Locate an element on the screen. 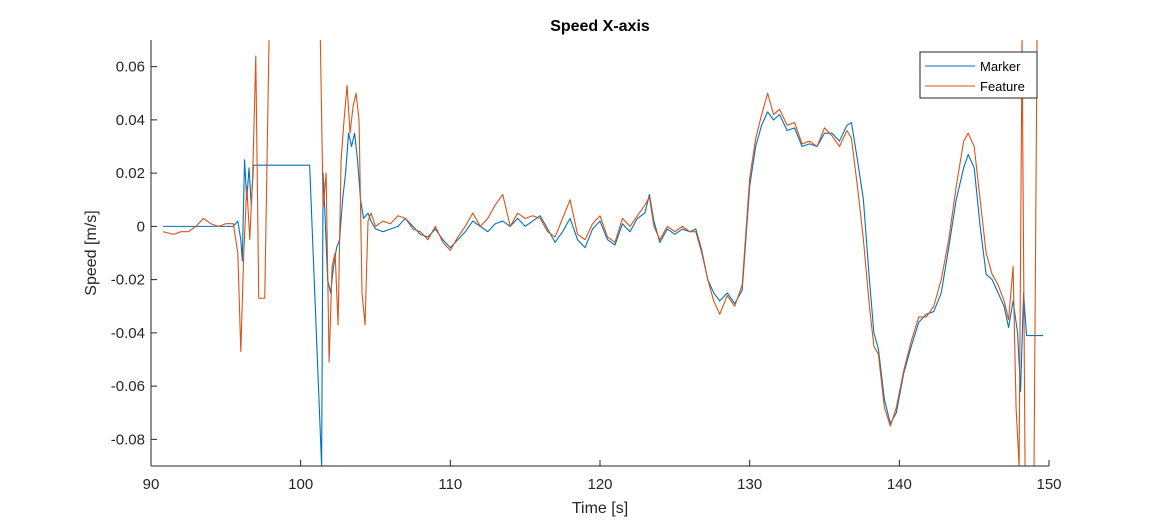  x-tick-label: 140 is located at coordinates (899, 484).